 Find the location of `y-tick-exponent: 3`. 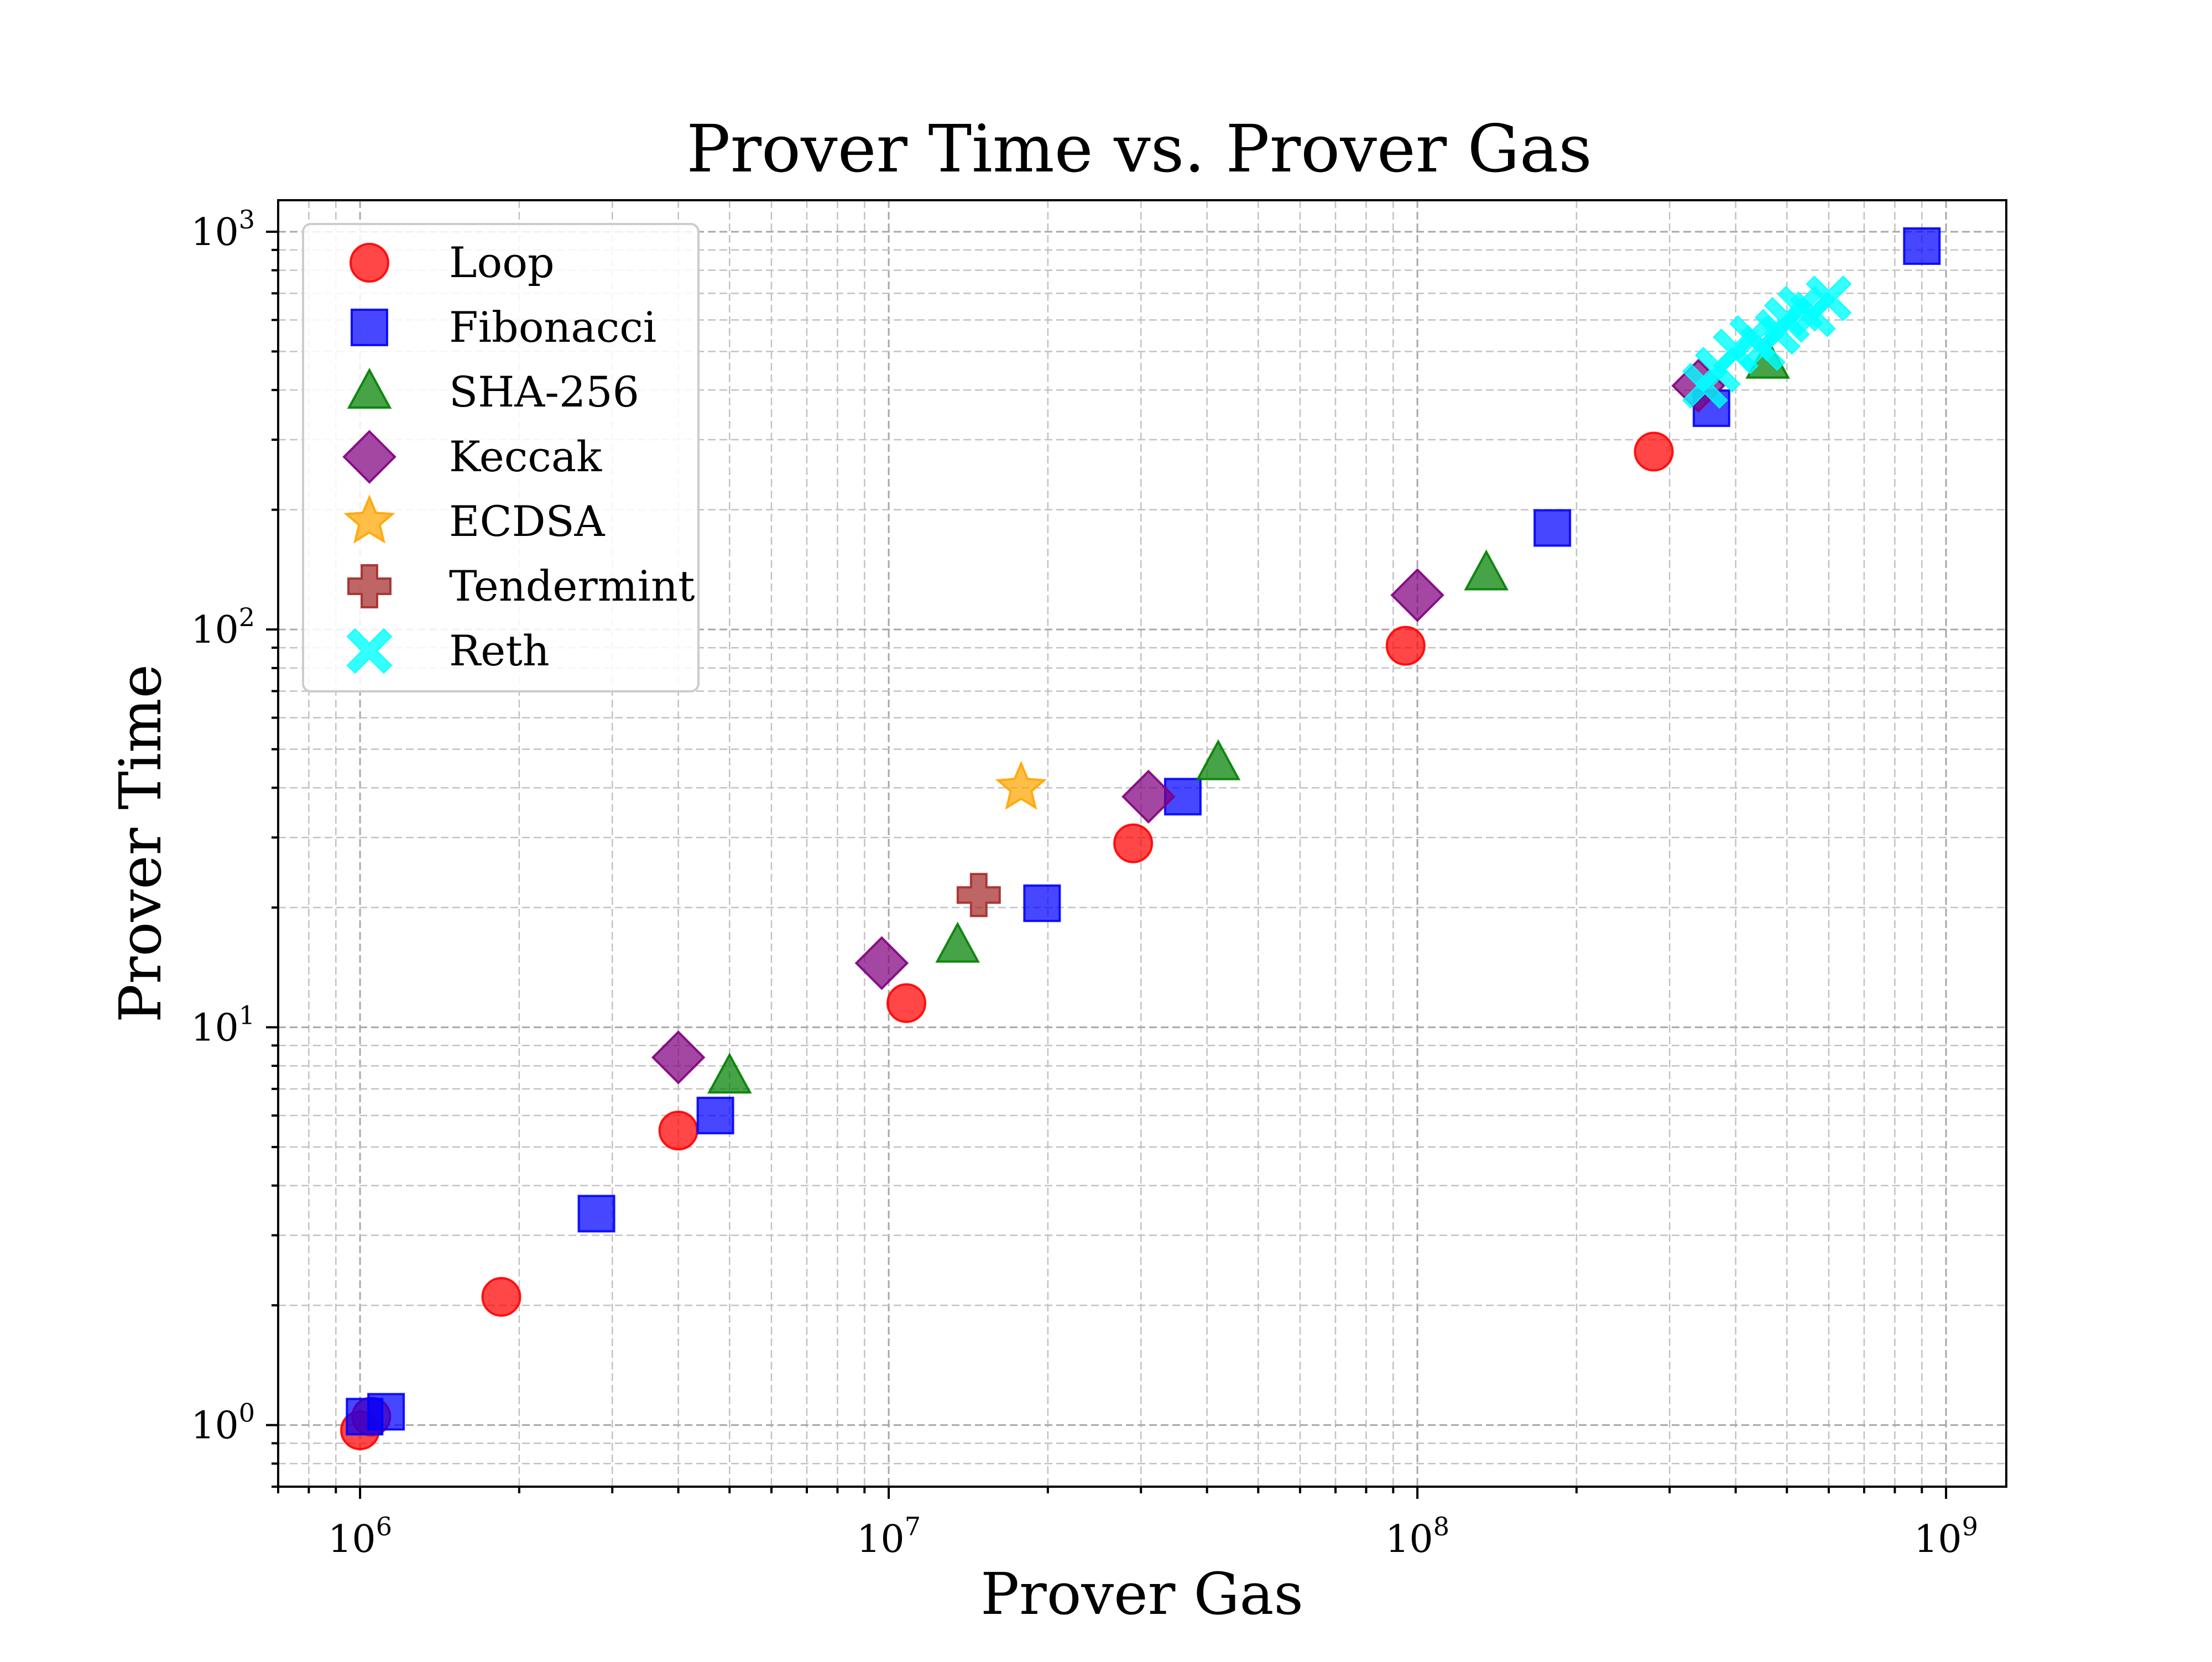

y-tick-exponent: 3 is located at coordinates (247, 220).